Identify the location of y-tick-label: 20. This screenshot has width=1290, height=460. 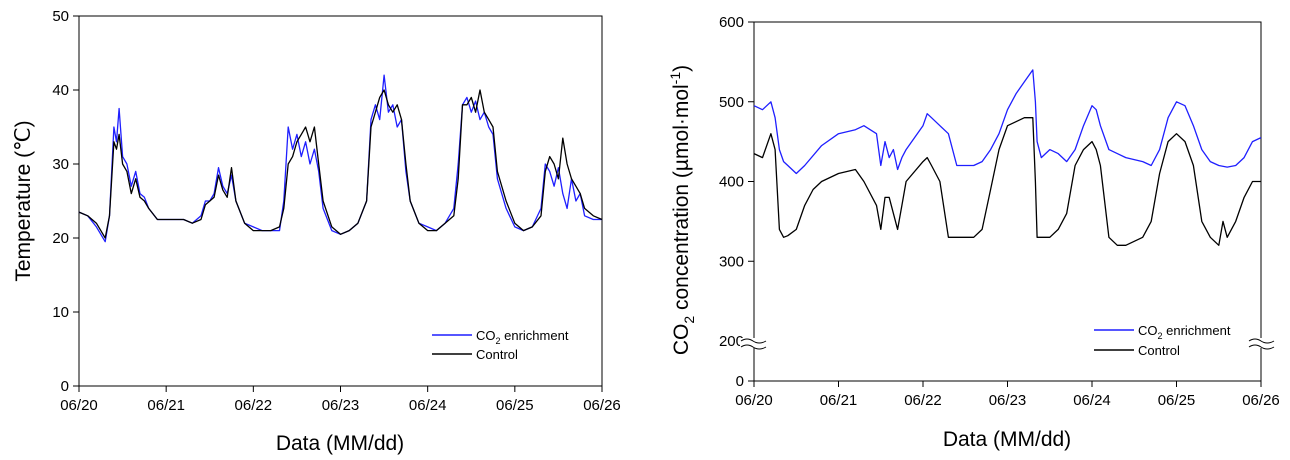
(60, 238).